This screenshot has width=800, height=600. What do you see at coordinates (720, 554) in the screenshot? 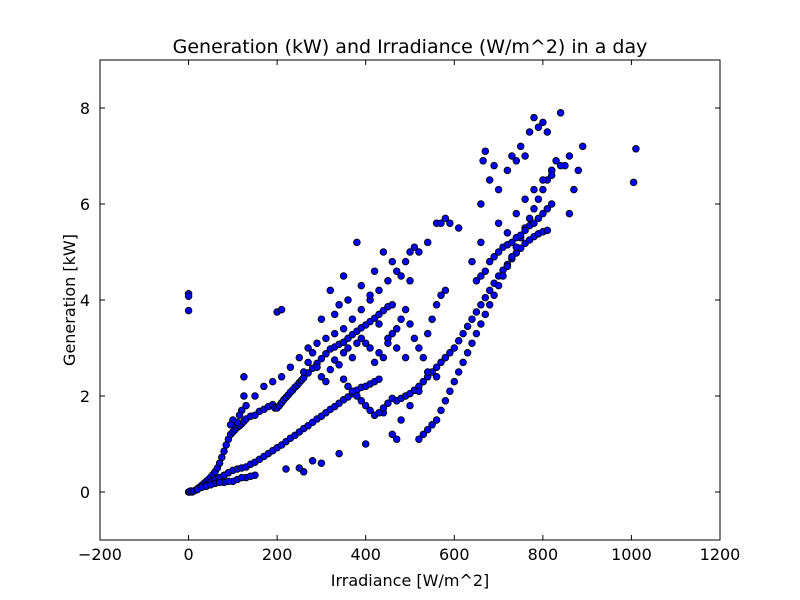
I see `x-tick-label: 1200` at bounding box center [720, 554].